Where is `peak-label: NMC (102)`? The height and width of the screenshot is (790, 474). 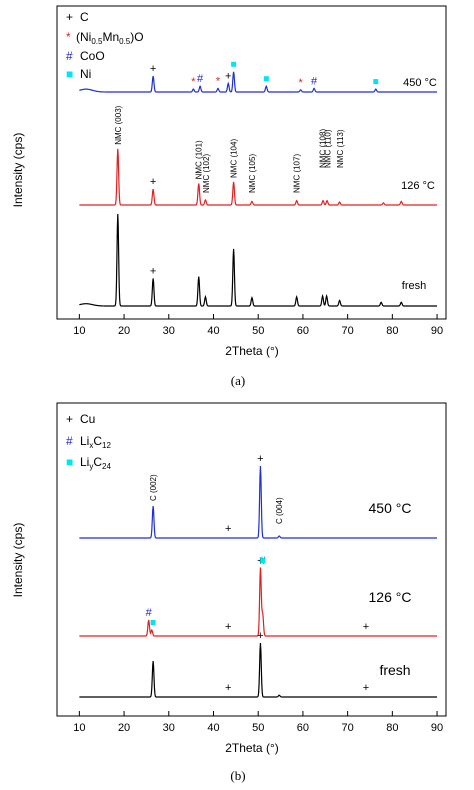
peak-label: NMC (102) is located at coordinates (206, 173).